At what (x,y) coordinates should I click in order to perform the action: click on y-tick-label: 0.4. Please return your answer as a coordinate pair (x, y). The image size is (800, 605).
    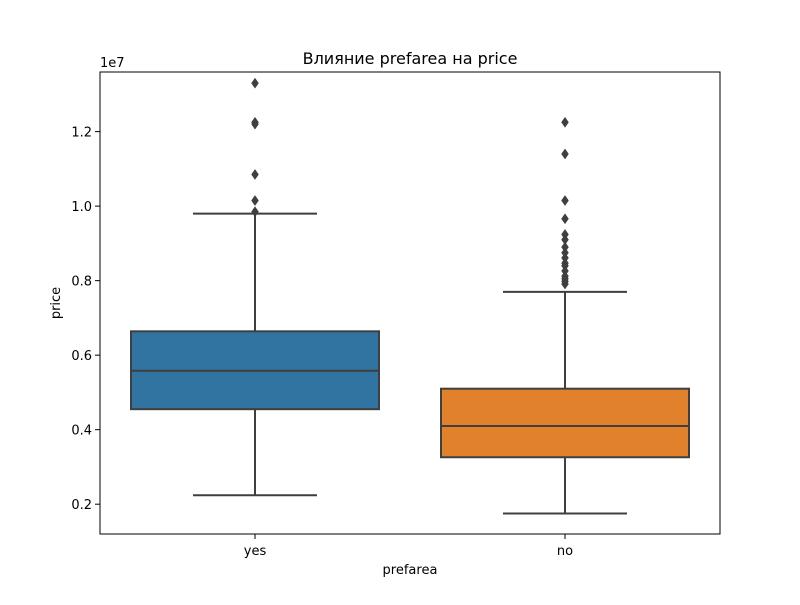
    Looking at the image, I should click on (81, 431).